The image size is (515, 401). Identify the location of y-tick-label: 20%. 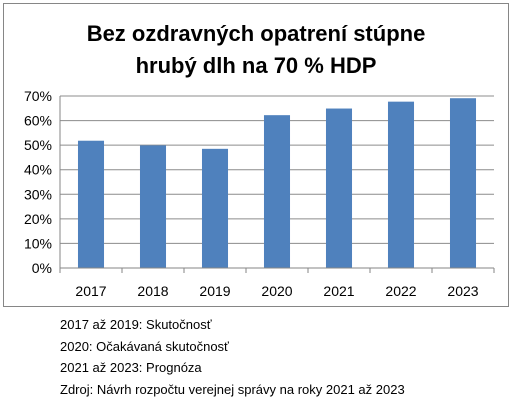
(38, 219).